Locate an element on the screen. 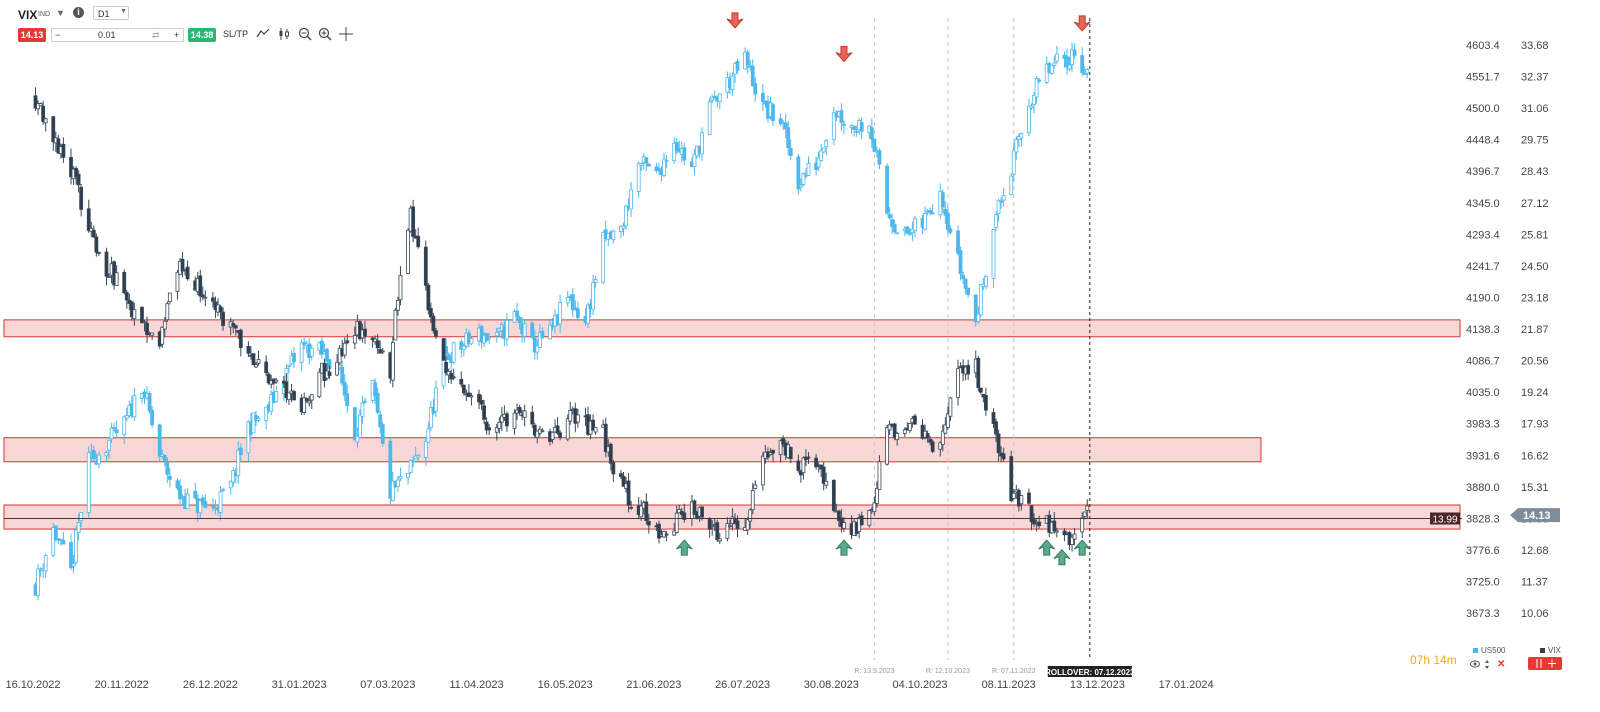 The height and width of the screenshot is (712, 1600). chevron-down-icon: ▼ is located at coordinates (123, 11).